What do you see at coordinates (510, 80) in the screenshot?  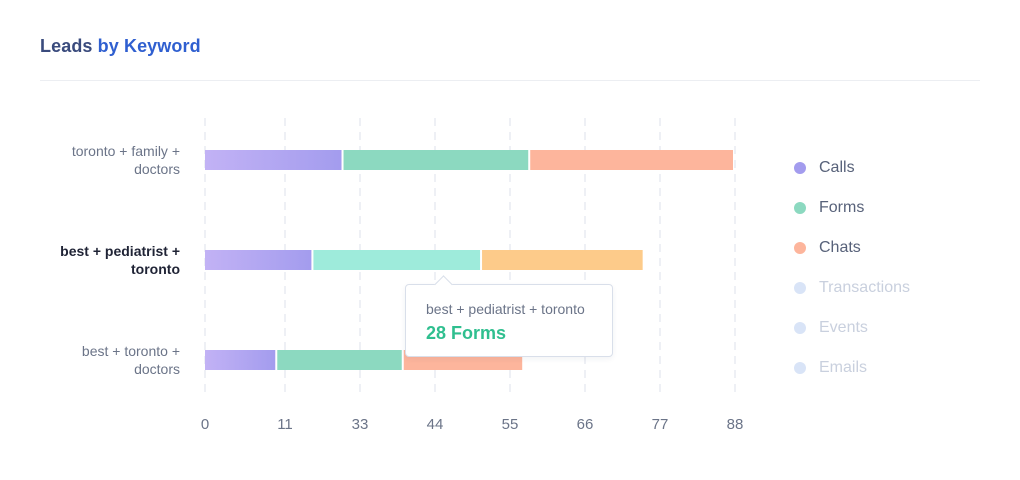 I see `title-divider` at bounding box center [510, 80].